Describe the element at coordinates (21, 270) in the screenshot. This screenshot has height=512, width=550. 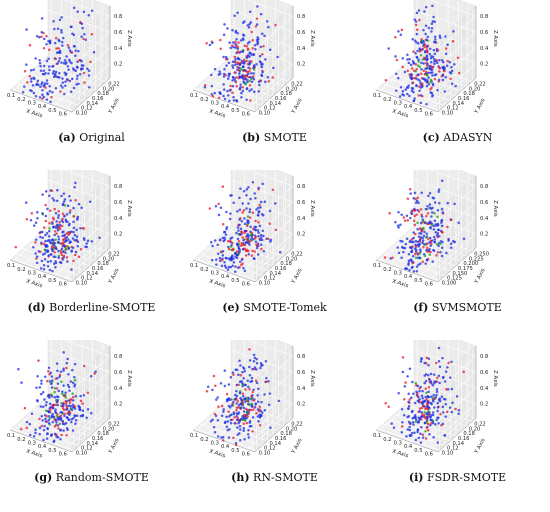
I see `x-tick-label: 0.2` at that location.